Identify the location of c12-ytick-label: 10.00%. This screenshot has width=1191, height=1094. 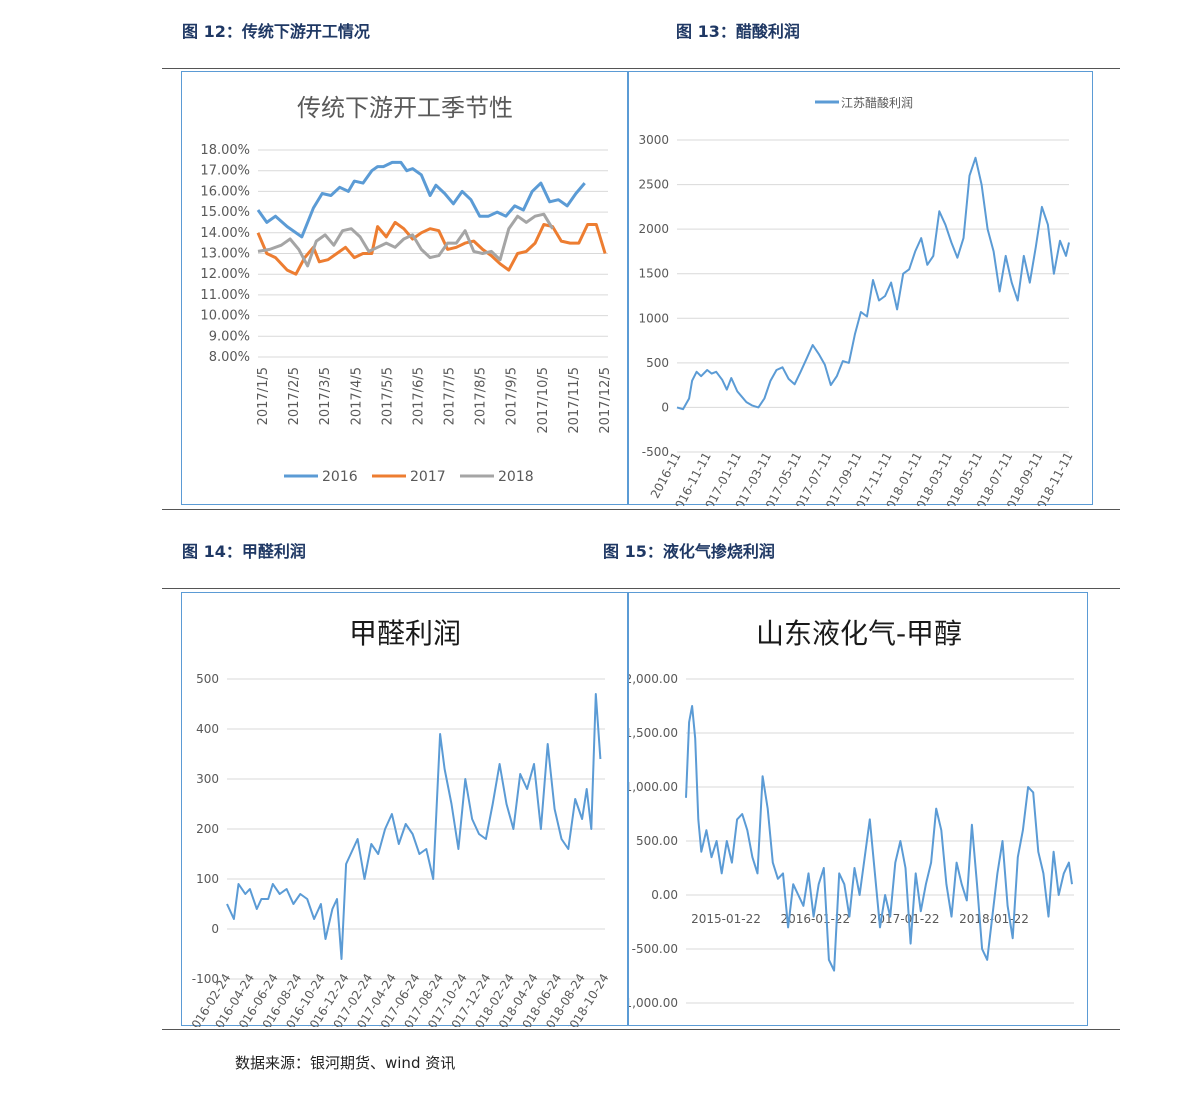
(225, 316).